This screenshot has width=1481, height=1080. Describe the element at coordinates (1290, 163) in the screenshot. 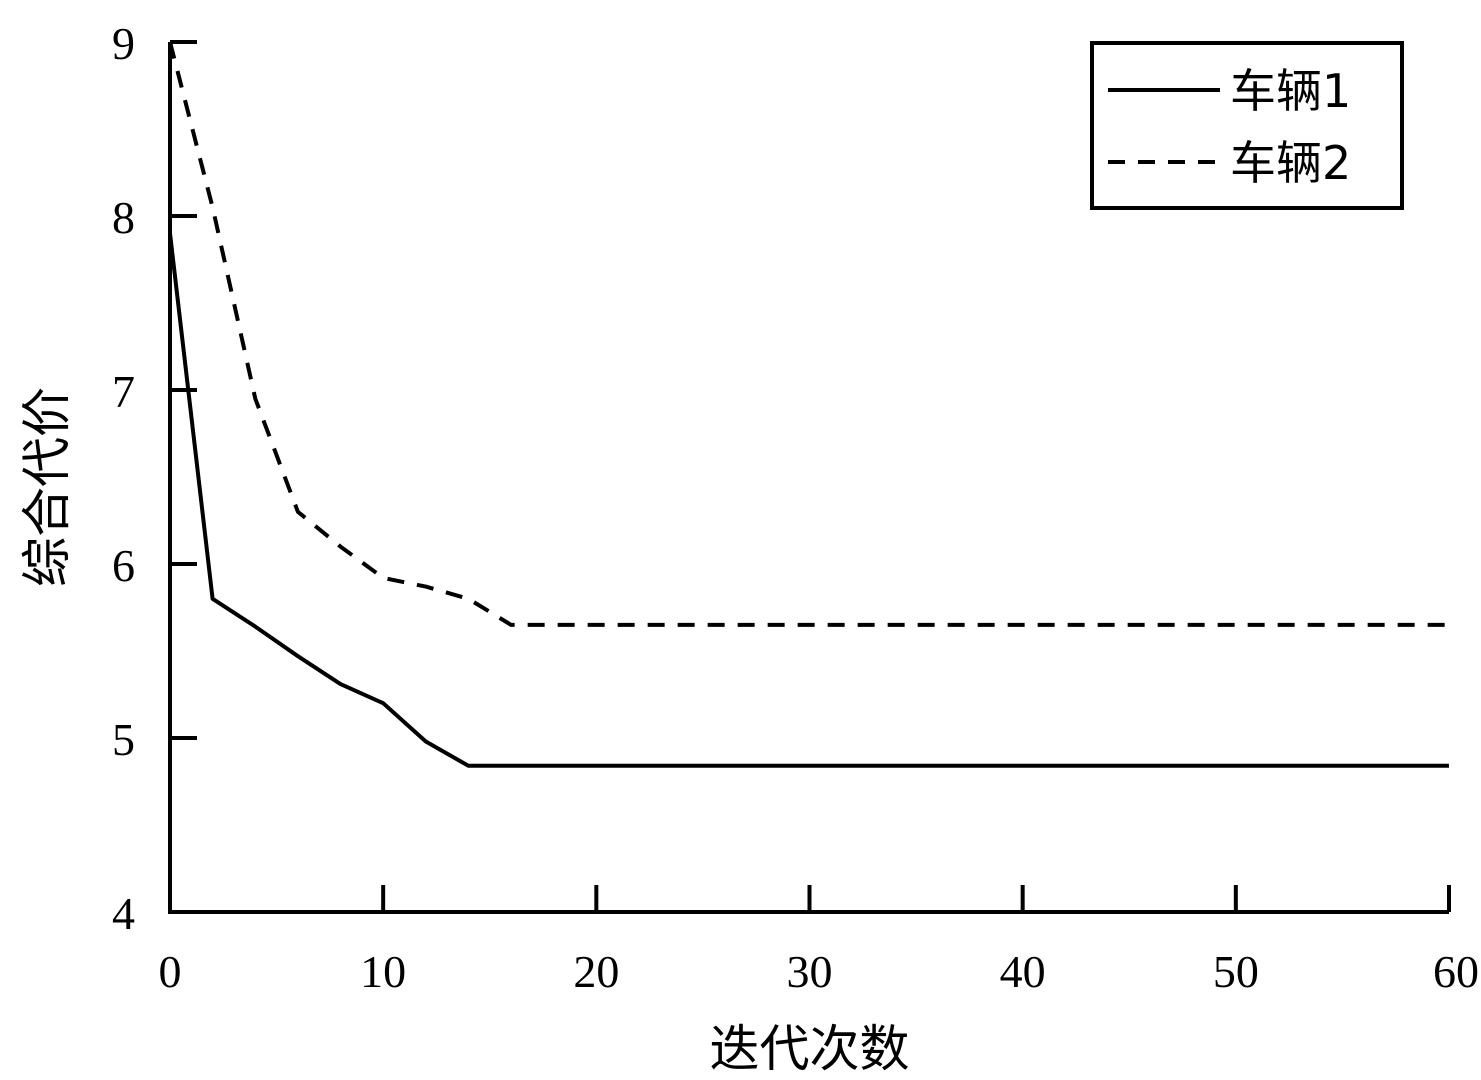

I see `legend-label-2: 车辆2` at that location.